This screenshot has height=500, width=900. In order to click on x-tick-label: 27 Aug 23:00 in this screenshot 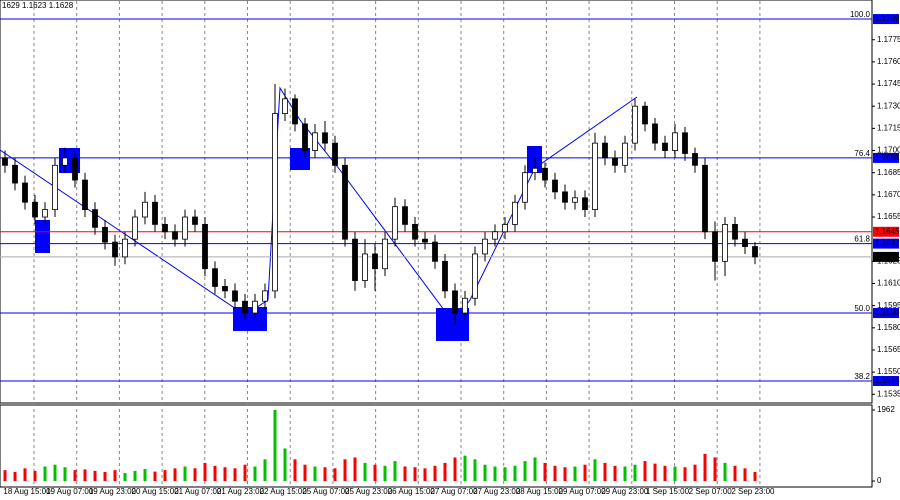, I will do `click(497, 491)`.